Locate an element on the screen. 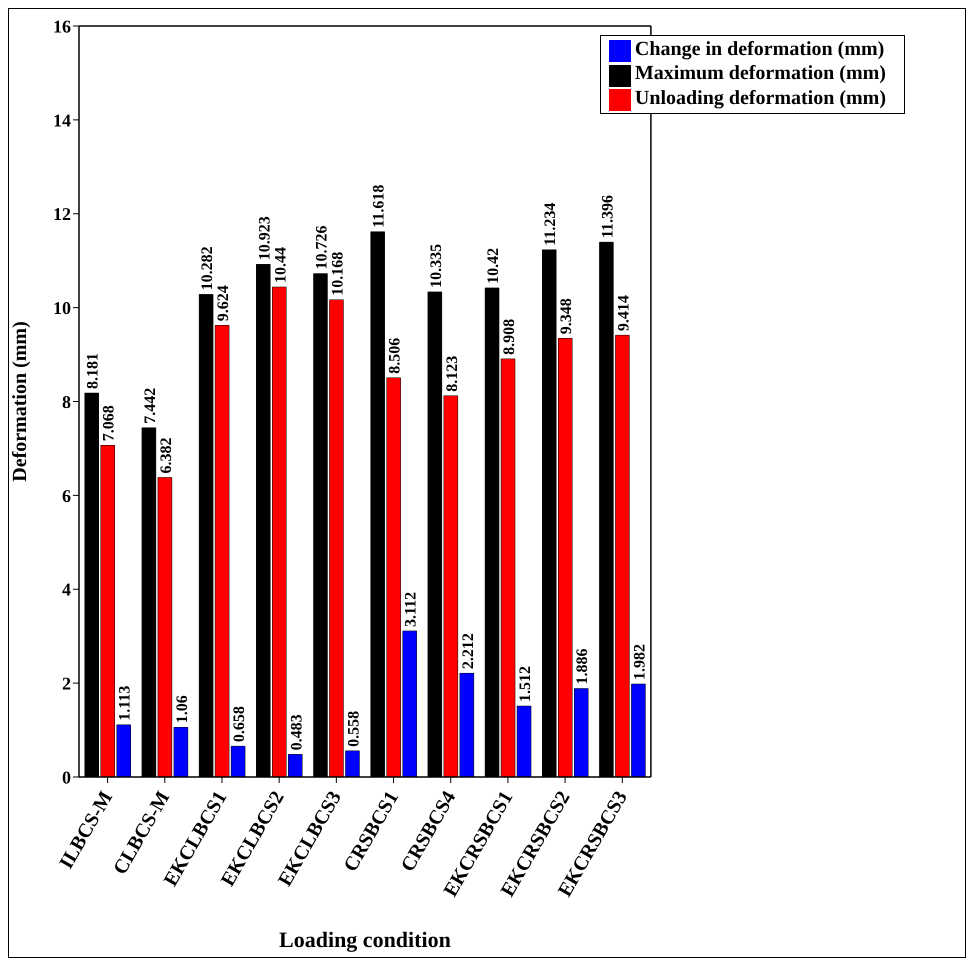 Image resolution: width=974 pixels, height=967 pixels. data-label: 10.726 is located at coordinates (321, 248).